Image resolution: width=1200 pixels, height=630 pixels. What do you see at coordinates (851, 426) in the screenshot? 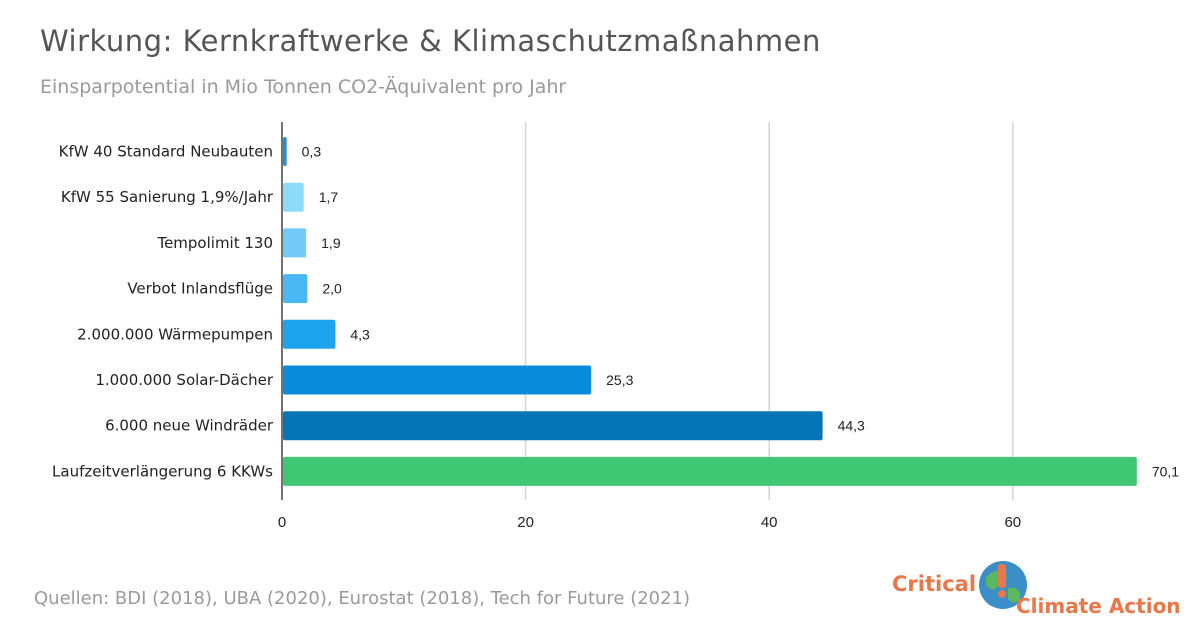
I see `value-label: 44,3` at bounding box center [851, 426].